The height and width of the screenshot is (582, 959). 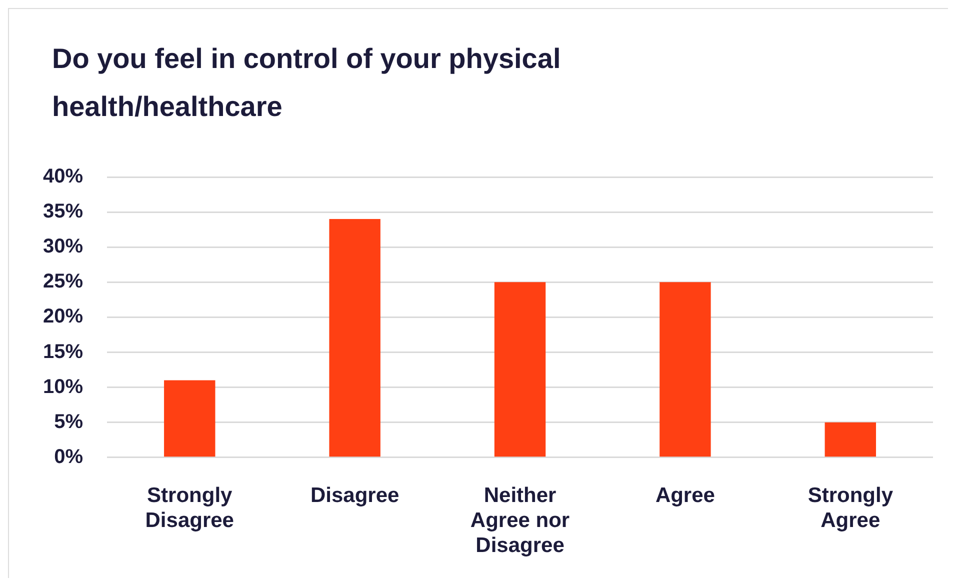 I want to click on x-tick-label: Strongly Disagree, so click(x=189, y=508).